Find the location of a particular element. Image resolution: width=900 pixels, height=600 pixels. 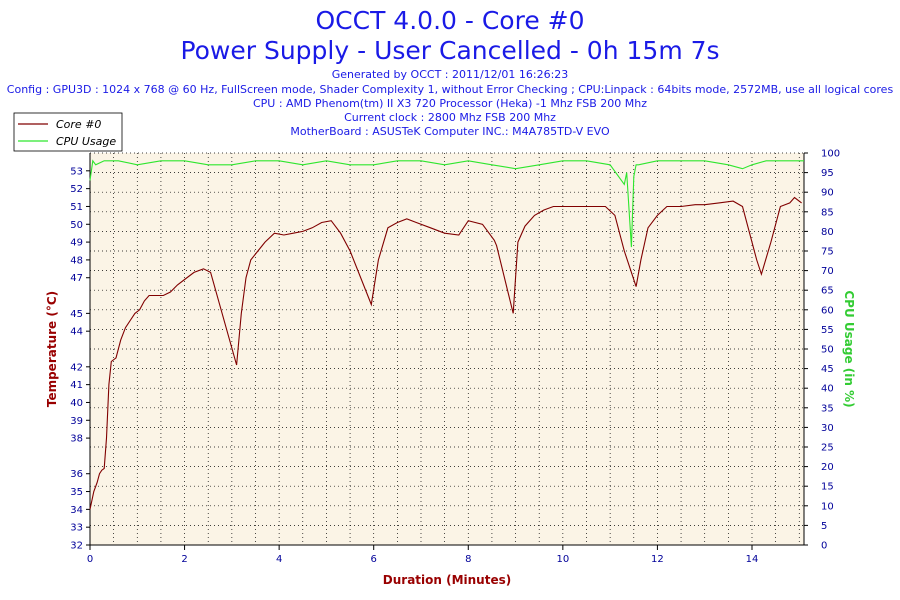

info-generated: Generated by OCCT : 2011/12/01 16:26:23 is located at coordinates (450, 74).